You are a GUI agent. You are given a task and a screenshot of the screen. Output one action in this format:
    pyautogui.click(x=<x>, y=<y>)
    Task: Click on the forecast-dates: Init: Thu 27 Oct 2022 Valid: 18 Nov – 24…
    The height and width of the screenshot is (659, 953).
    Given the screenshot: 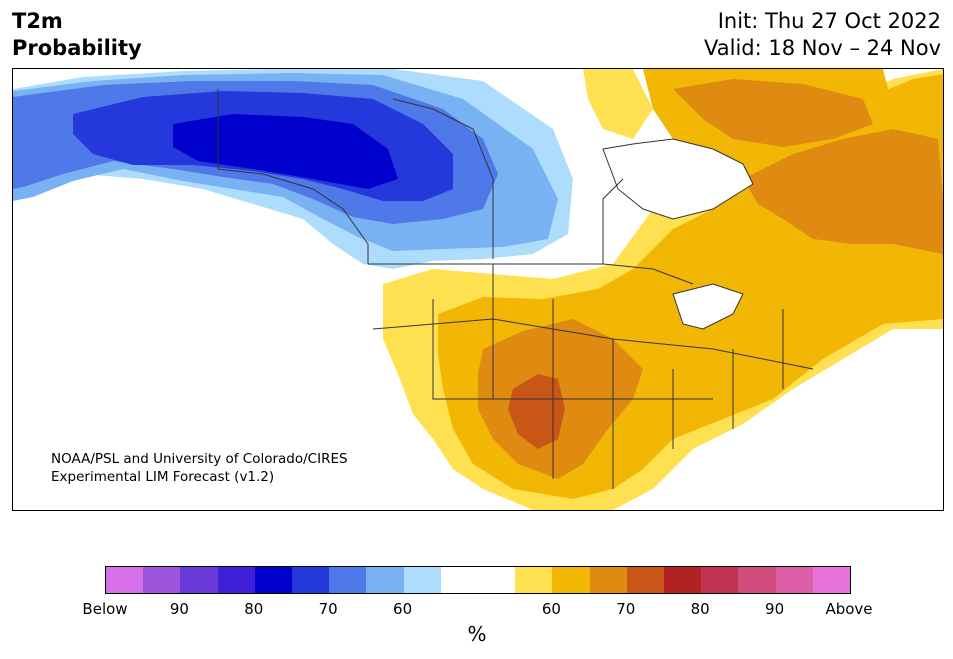 What is the action you would take?
    pyautogui.click(x=822, y=35)
    